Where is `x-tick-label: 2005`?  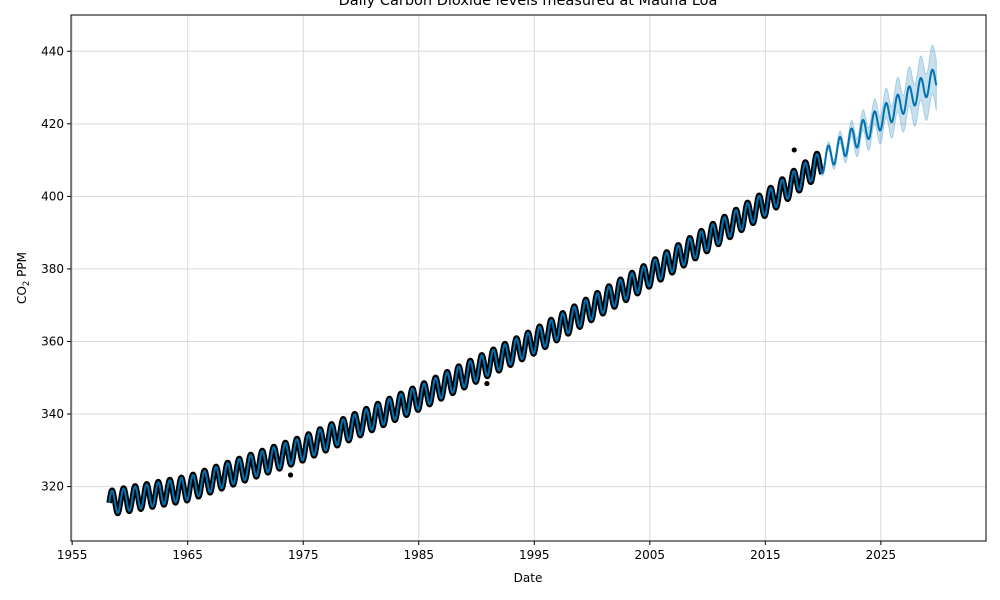 x-tick-label: 2005 is located at coordinates (650, 555).